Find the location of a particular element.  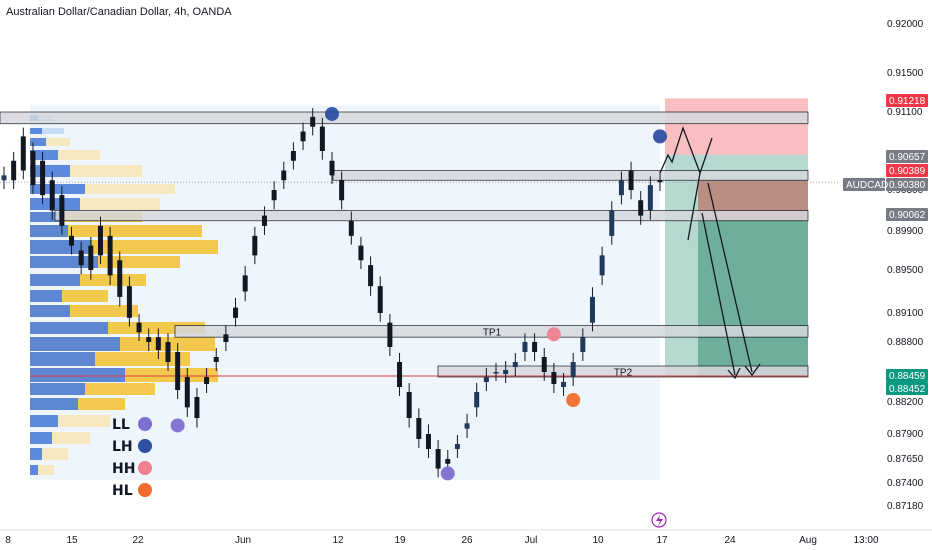

price-tag-label: 0.88452 is located at coordinates (907, 389).